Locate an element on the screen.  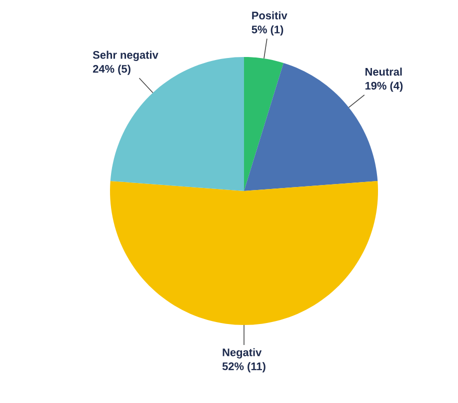
data-label: 24% (5) is located at coordinates (111, 69).